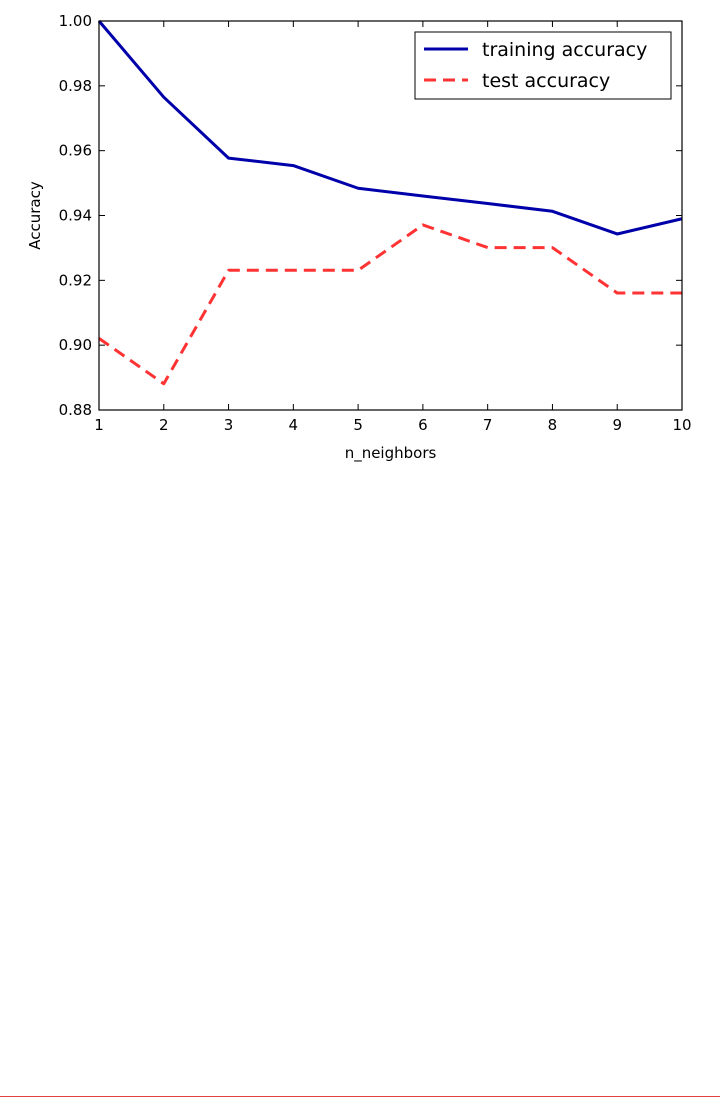 This screenshot has width=720, height=1099. Describe the element at coordinates (617, 425) in the screenshot. I see `x-tick-label: 9` at that location.